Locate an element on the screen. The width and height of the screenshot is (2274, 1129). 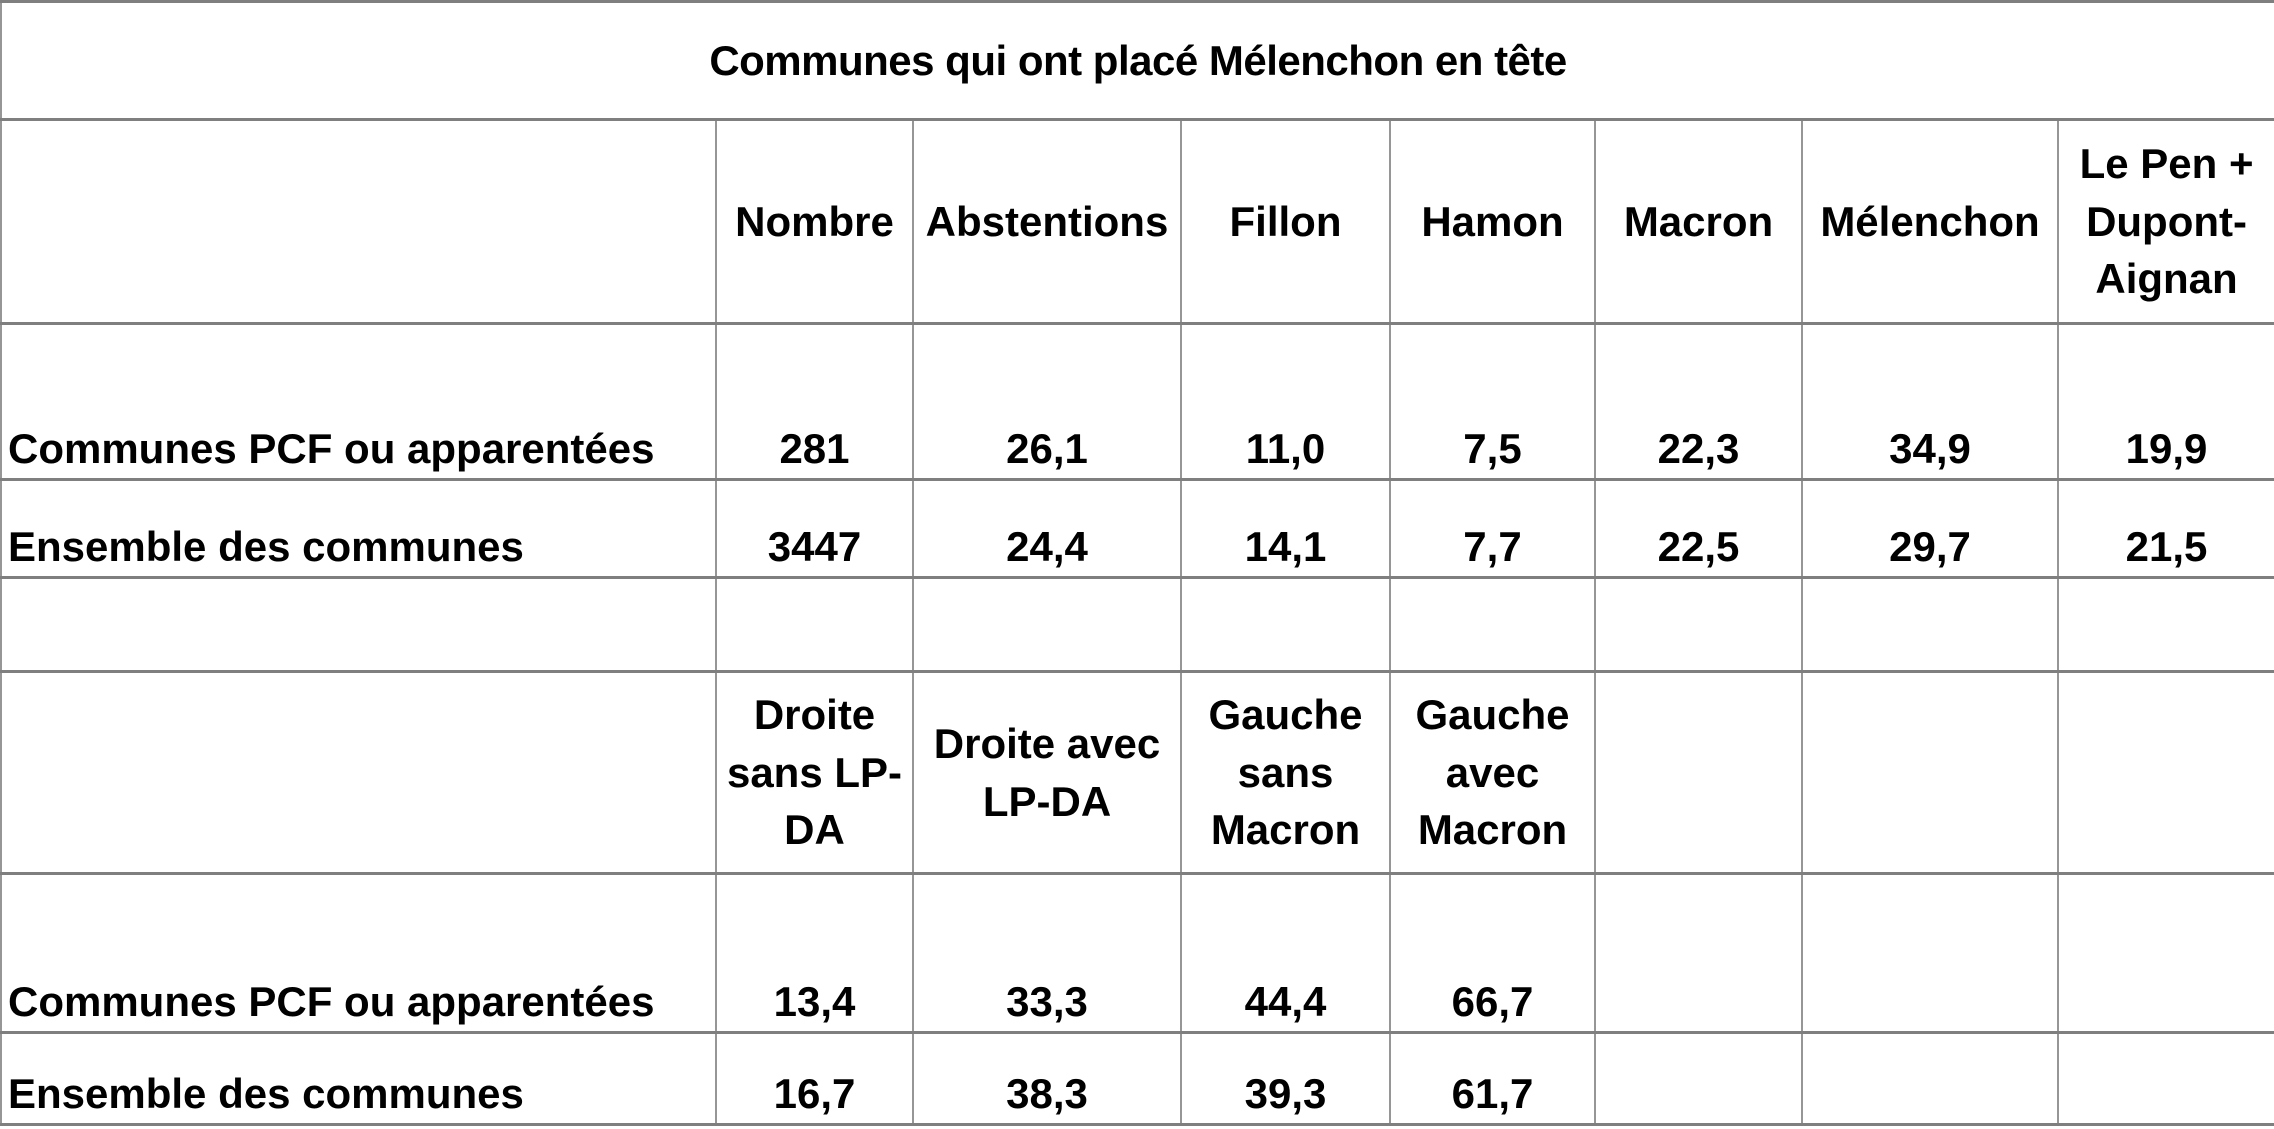
cell-s2-ens-gauche-sans: 39,3 is located at coordinates (1285, 1078).